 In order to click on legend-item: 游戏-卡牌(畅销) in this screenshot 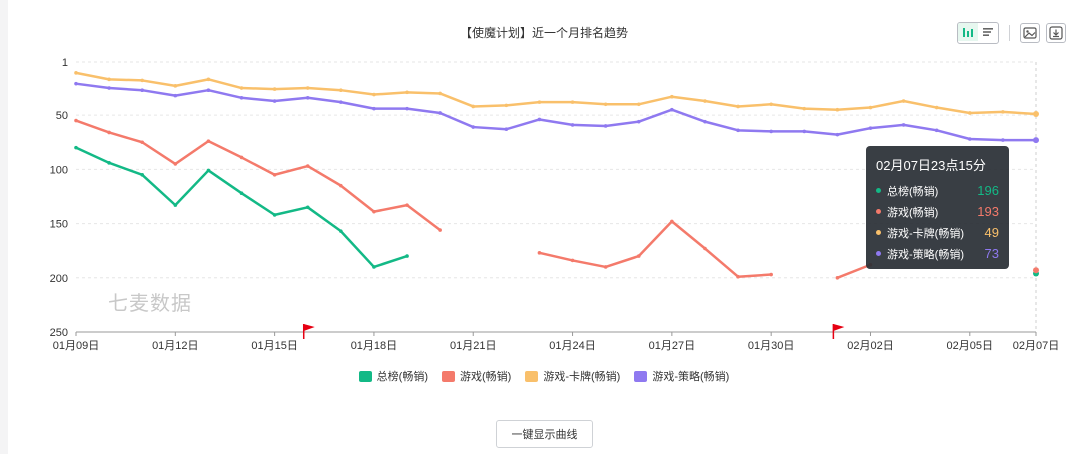, I will do `click(572, 376)`.